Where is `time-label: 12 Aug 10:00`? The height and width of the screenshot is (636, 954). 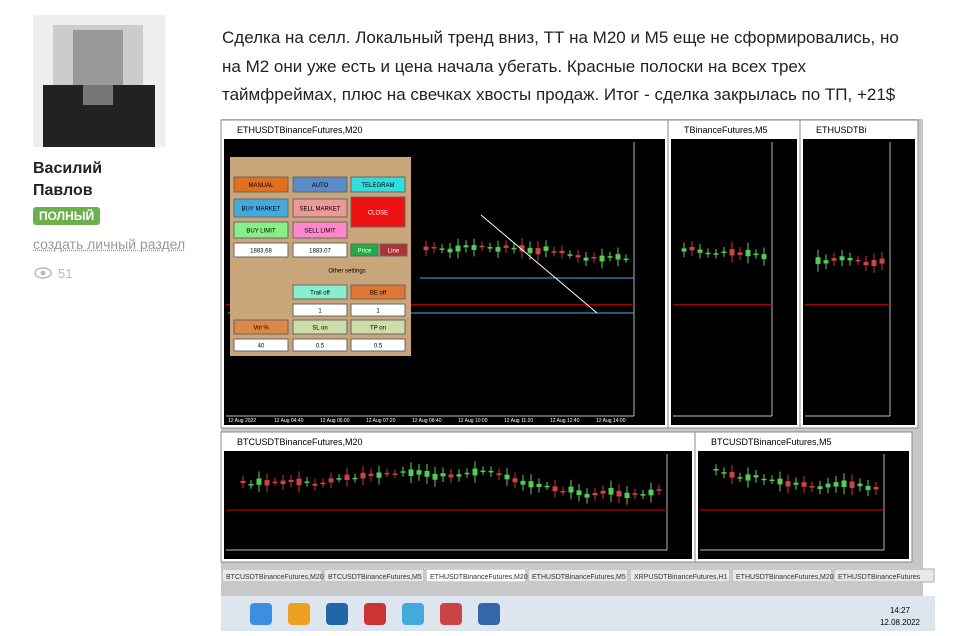
time-label: 12 Aug 10:00 is located at coordinates (473, 421).